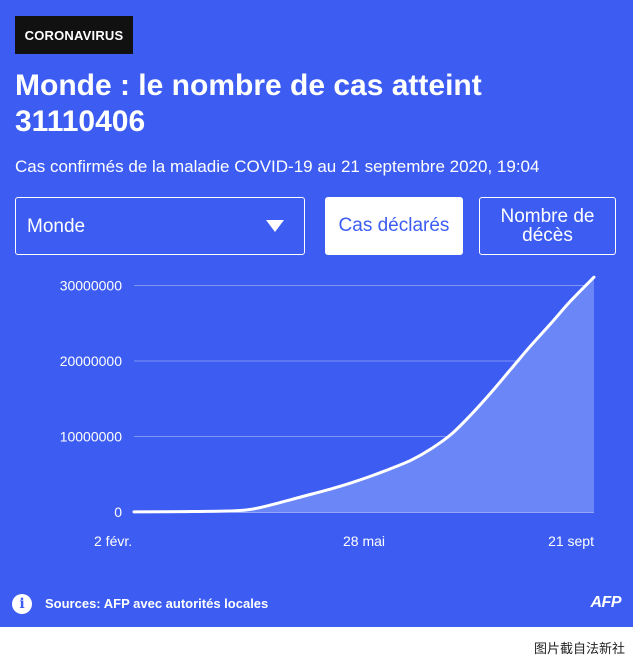  What do you see at coordinates (579, 649) in the screenshot?
I see `image-credit: 图片截自法新社` at bounding box center [579, 649].